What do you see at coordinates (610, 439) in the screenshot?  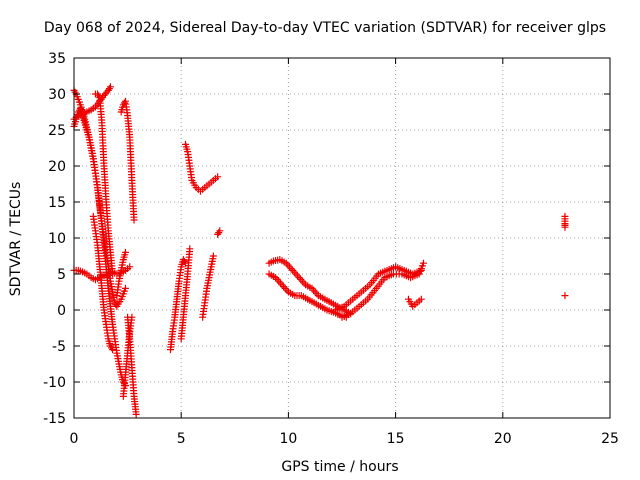 I see `x-tick-label: 25` at bounding box center [610, 439].